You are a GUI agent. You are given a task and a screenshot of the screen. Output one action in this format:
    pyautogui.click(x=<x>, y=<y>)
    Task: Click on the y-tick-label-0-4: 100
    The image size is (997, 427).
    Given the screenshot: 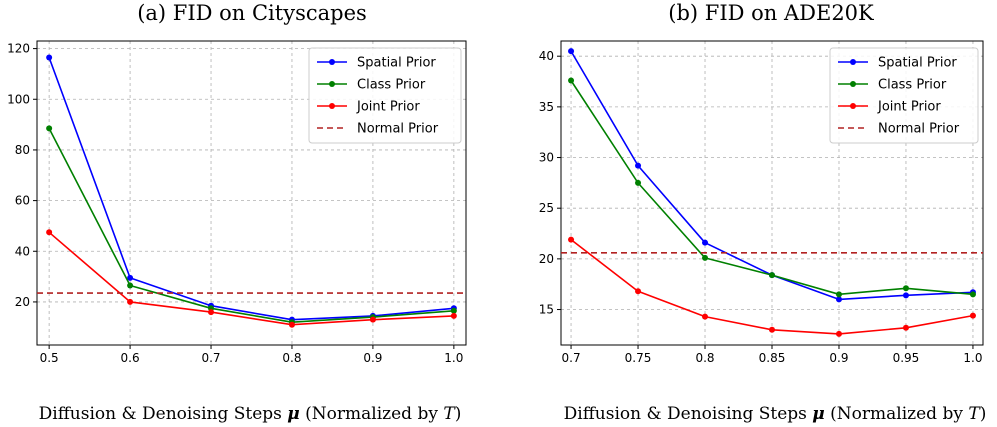 What is the action you would take?
    pyautogui.click(x=18, y=99)
    